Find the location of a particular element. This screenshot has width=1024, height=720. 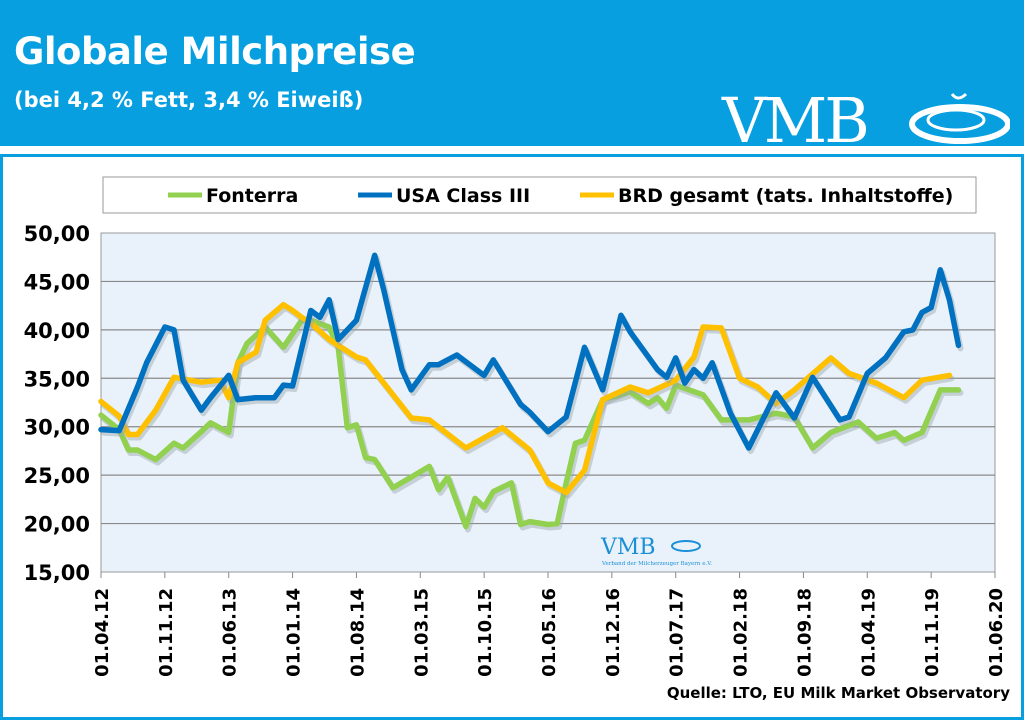

x-tick-label: 01.07.17 is located at coordinates (677, 632).